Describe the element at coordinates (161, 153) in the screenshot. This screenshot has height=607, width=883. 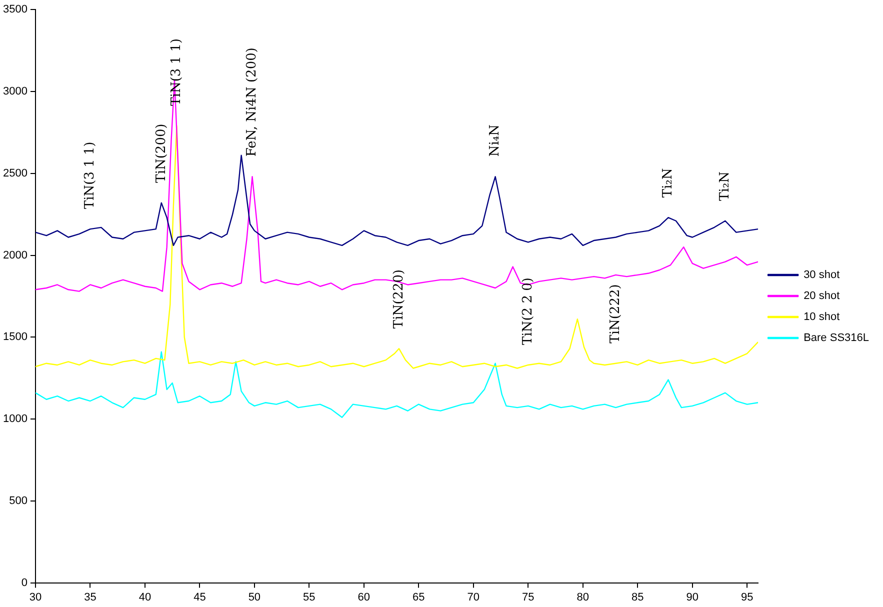
I see `annotation: TiN(200)` at that location.